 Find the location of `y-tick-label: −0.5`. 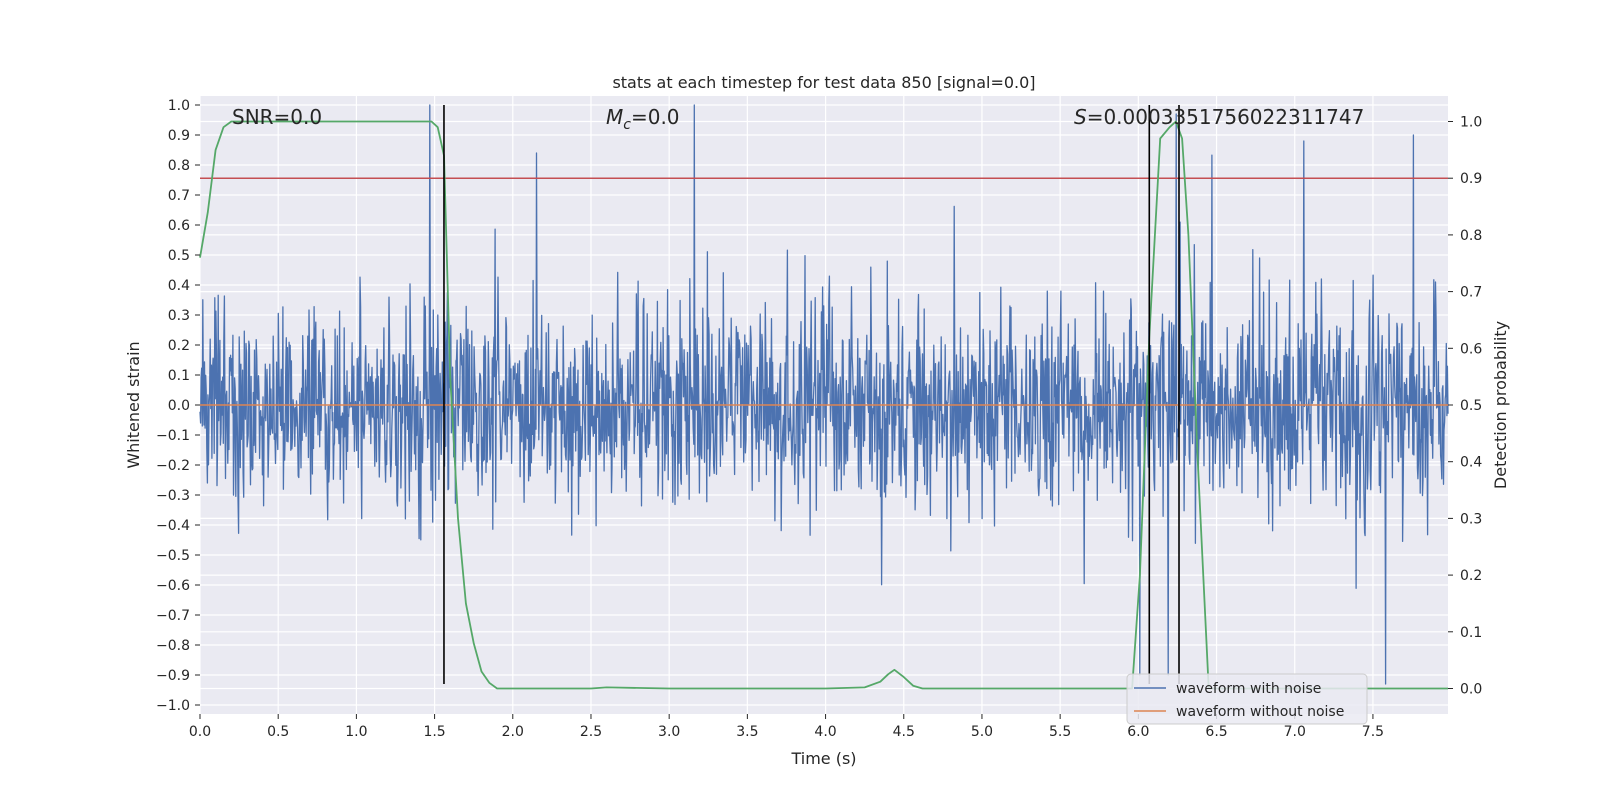

y-tick-label: −0.5 is located at coordinates (173, 556).